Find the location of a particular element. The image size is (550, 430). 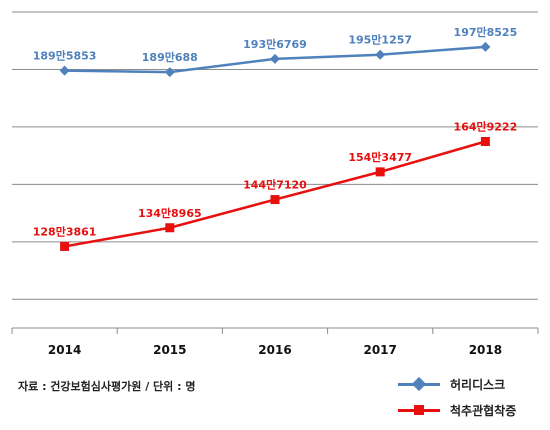

legend: 허리디스크 척추관협착증 is located at coordinates (473, 402).